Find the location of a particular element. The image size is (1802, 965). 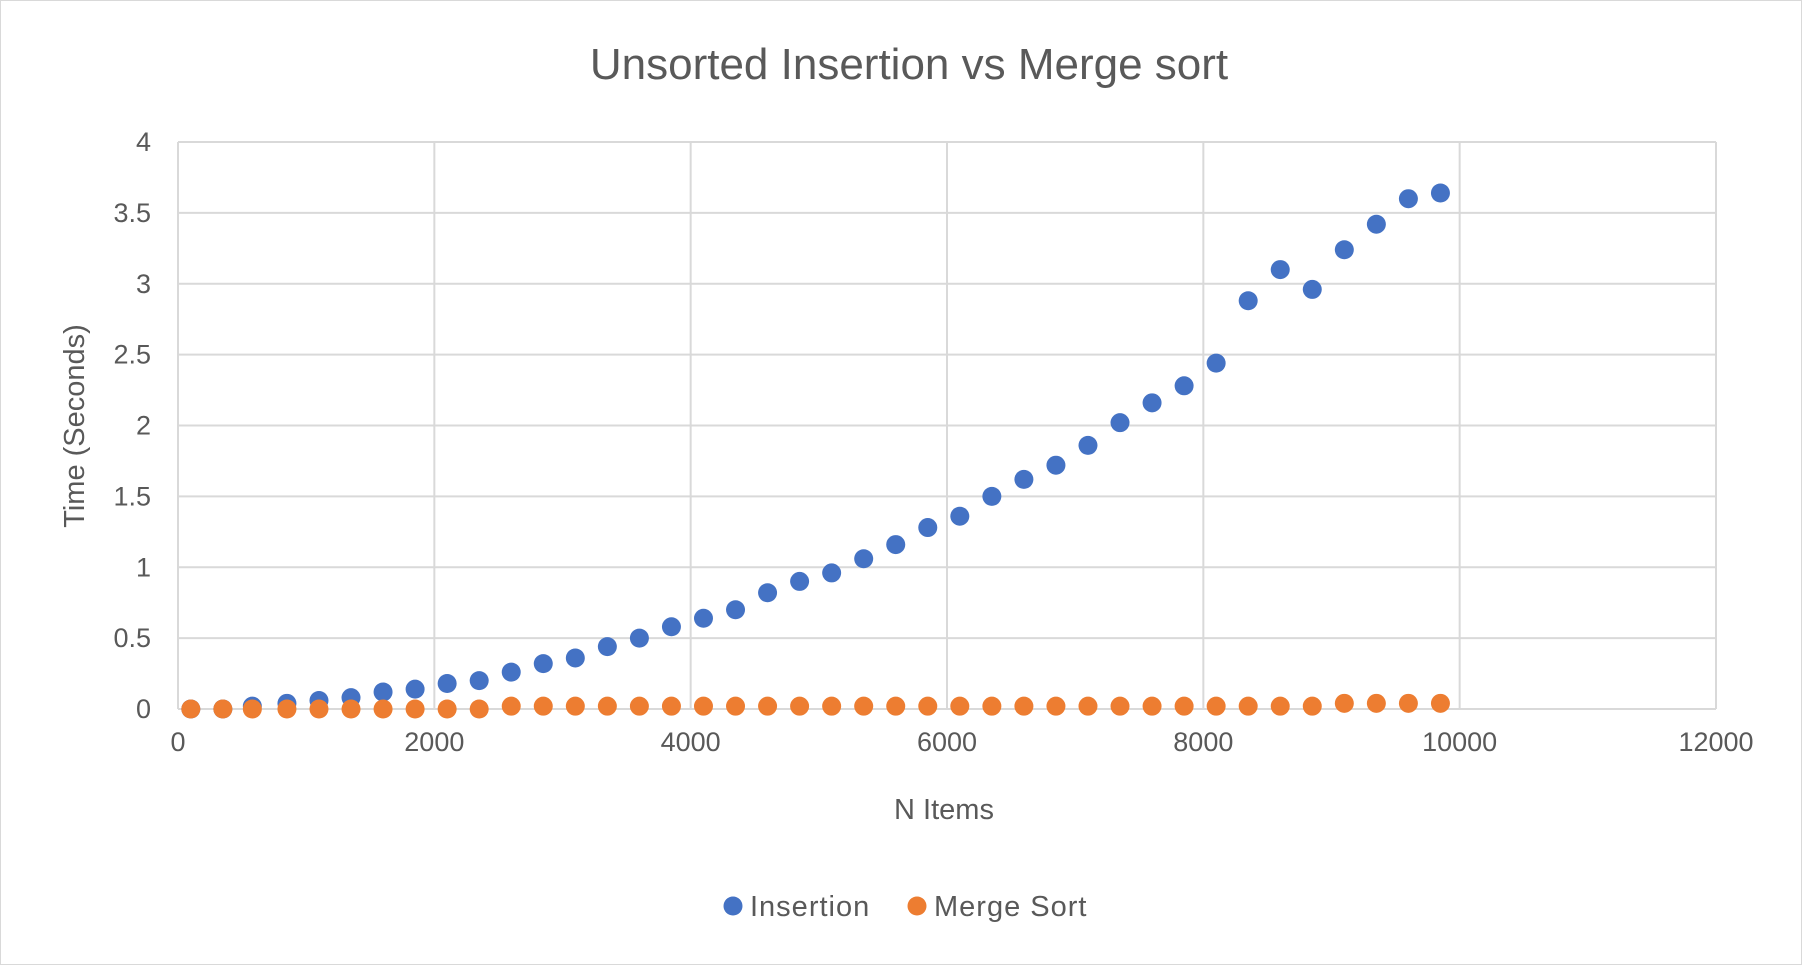

y-tick-label: 3.5 is located at coordinates (132, 213).